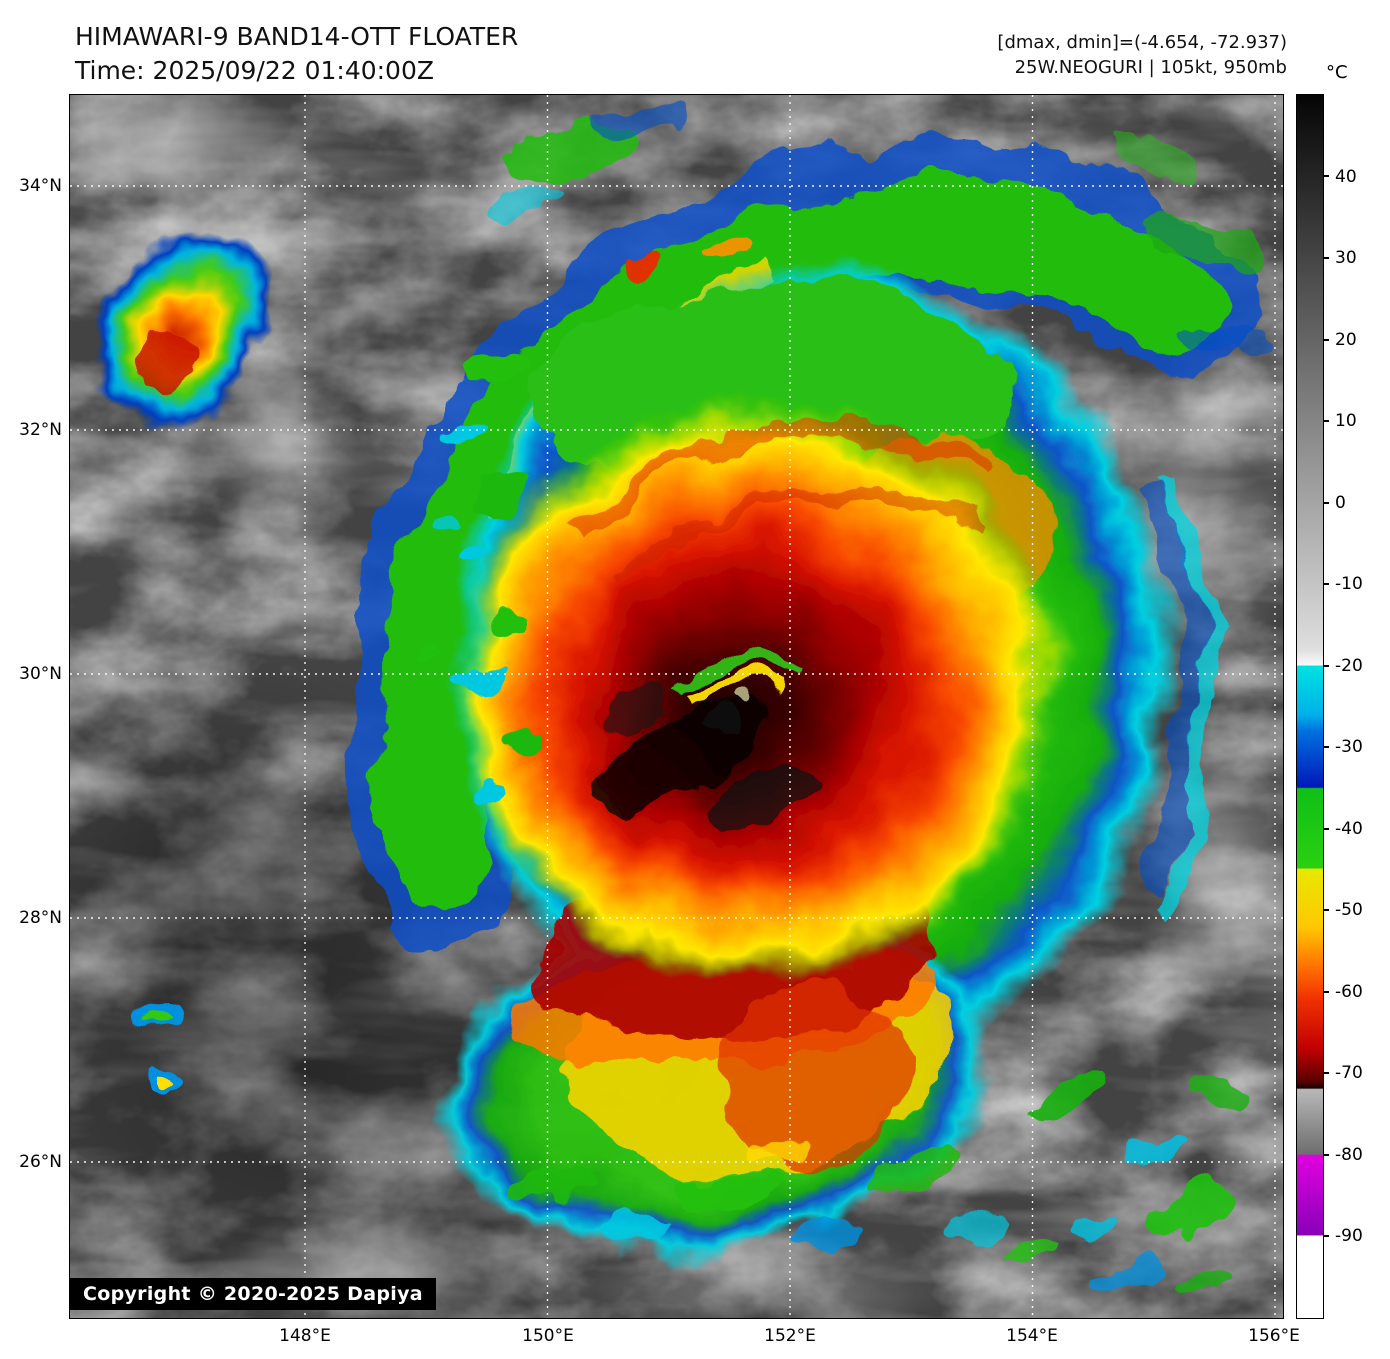 The height and width of the screenshot is (1359, 1390). I want to click on lon-tick-label-156e: 156°E, so click(1274, 1336).